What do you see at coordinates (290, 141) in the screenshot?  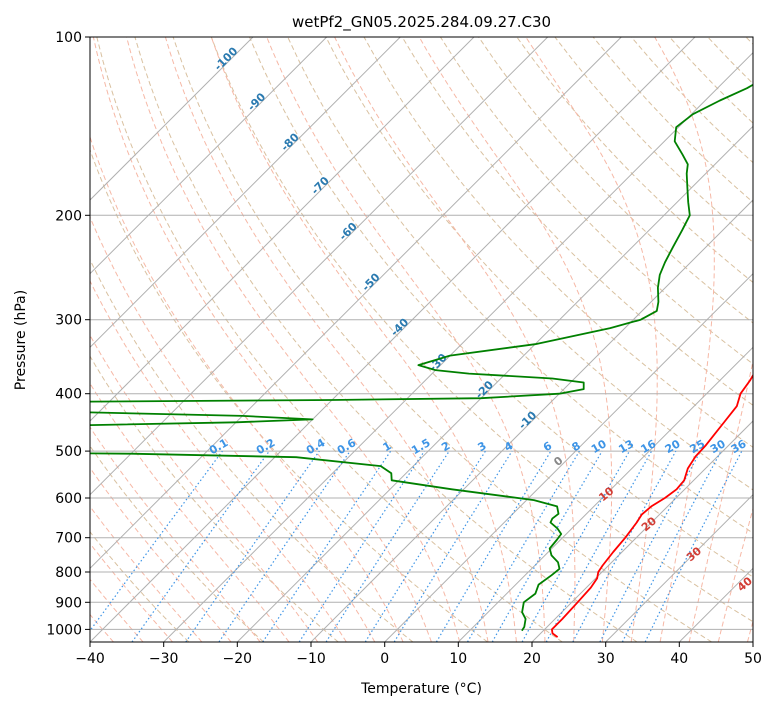 I see `isotherm-label: -80` at bounding box center [290, 141].